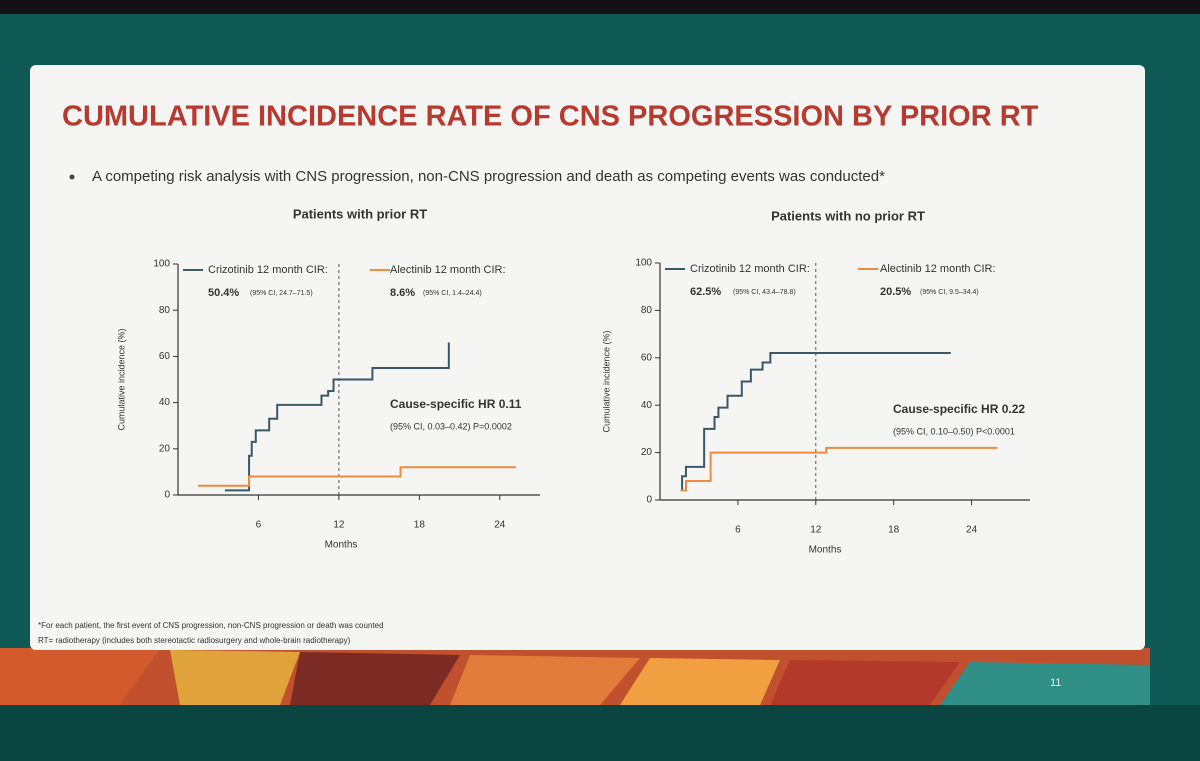  What do you see at coordinates (72, 177) in the screenshot?
I see `bullet-dot` at bounding box center [72, 177].